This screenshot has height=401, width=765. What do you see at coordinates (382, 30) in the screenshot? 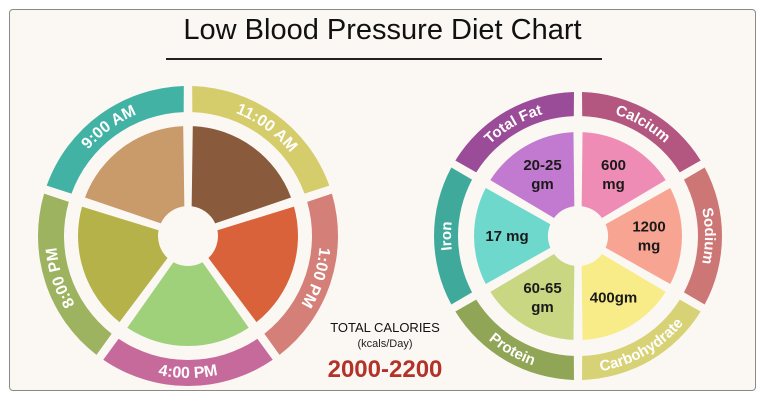
I see `page-title: Low Blood Pressure Diet Chart` at bounding box center [382, 30].